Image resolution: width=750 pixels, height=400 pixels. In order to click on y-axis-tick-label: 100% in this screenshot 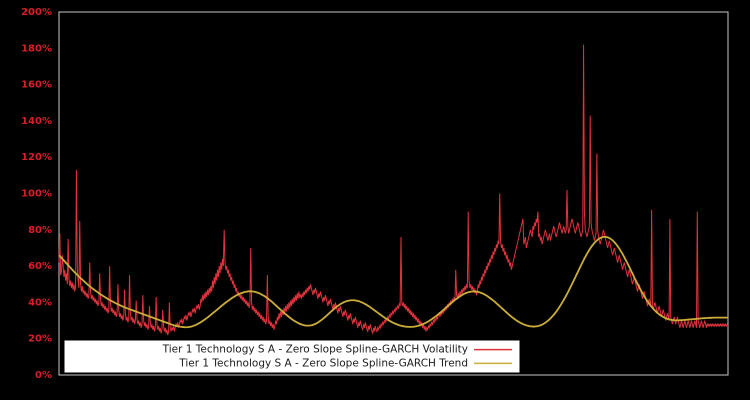, I will do `click(36, 194)`.